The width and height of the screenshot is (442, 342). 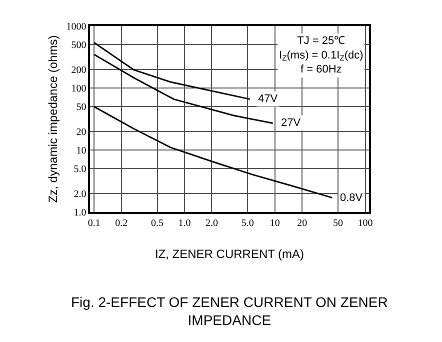 What do you see at coordinates (81, 108) in the screenshot?
I see `y-tick-label: 50` at bounding box center [81, 108].